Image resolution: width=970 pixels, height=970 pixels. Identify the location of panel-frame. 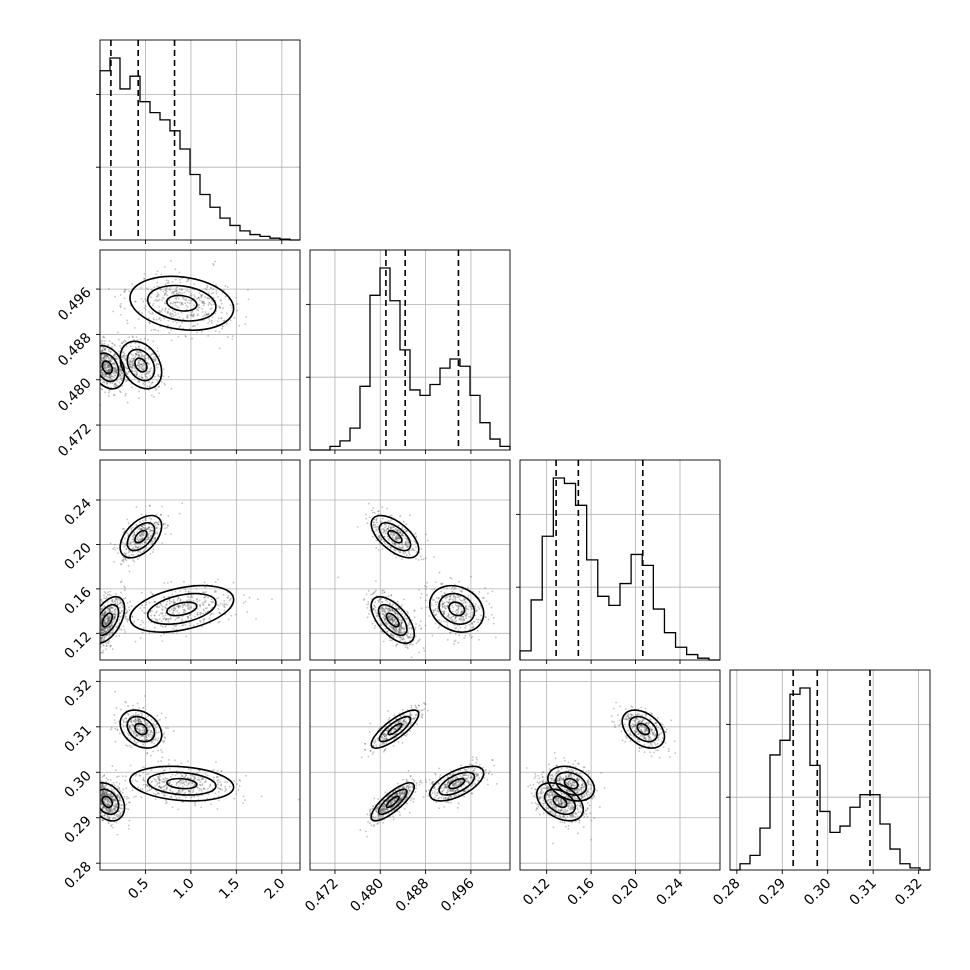
(200, 140).